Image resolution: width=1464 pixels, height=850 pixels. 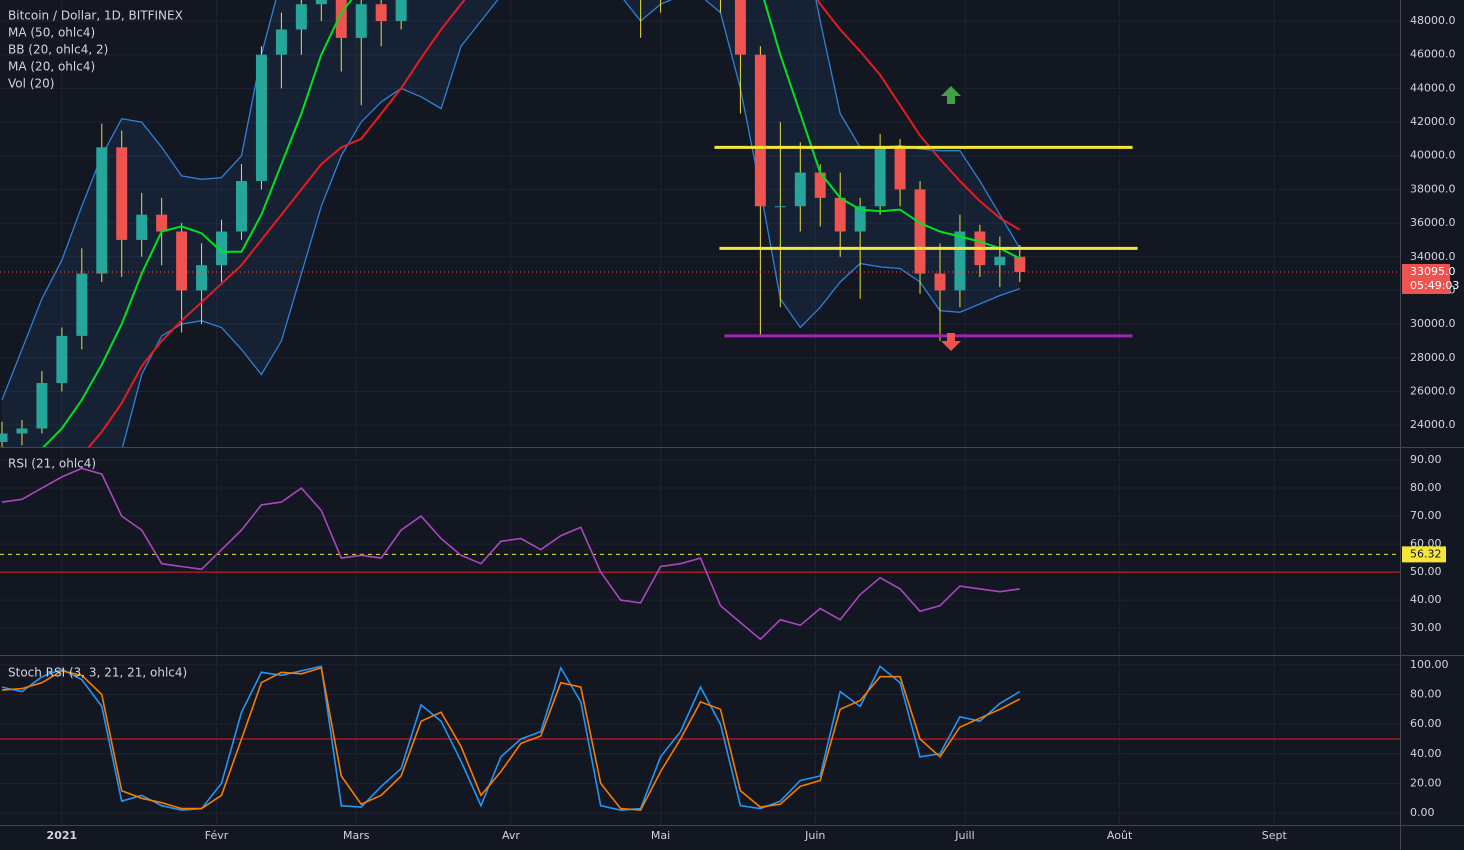 I want to click on last-price-label: 33095.0, so click(x=1433, y=271).